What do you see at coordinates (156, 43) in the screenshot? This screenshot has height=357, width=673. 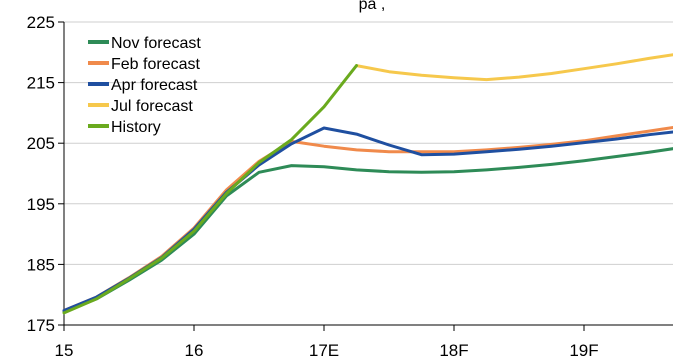 I see `legend-label-nov-forecast: Nov forecast` at bounding box center [156, 43].